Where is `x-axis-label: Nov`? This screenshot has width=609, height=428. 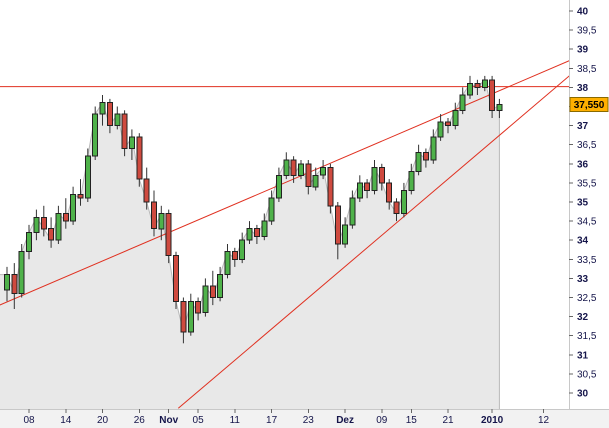 x-axis-label: Nov is located at coordinates (168, 420).